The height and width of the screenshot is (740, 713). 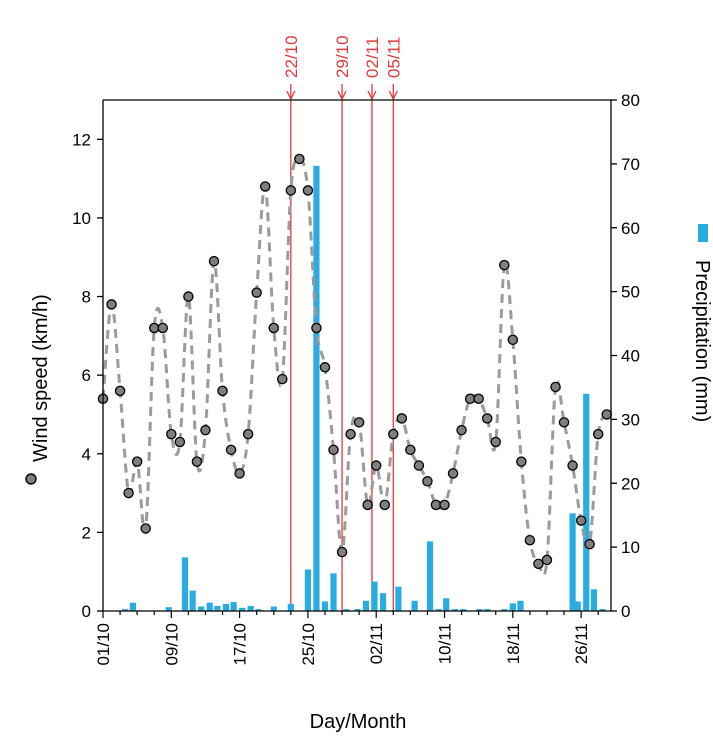 What do you see at coordinates (86, 611) in the screenshot?
I see `left-tick-label: 0` at bounding box center [86, 611].